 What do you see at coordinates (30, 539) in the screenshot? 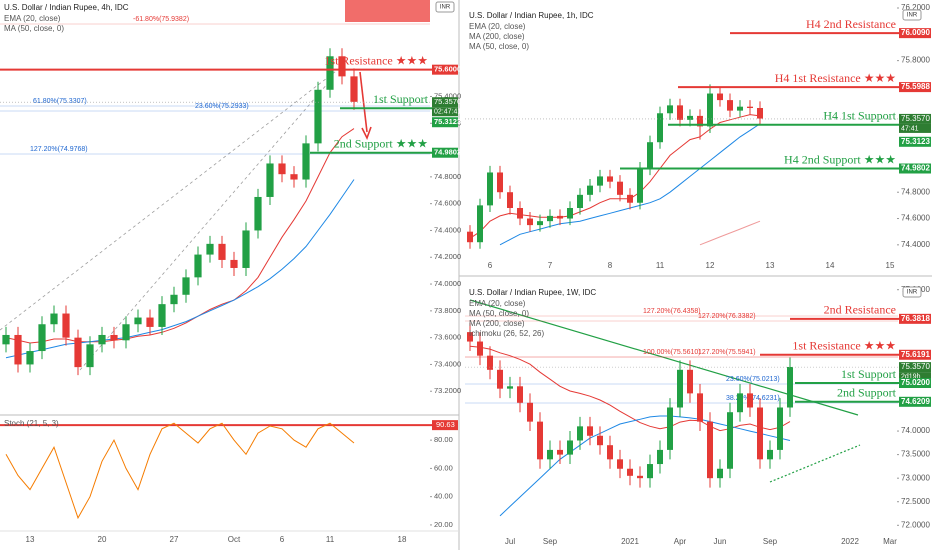
I see `x-tick-label: 13` at bounding box center [30, 539].